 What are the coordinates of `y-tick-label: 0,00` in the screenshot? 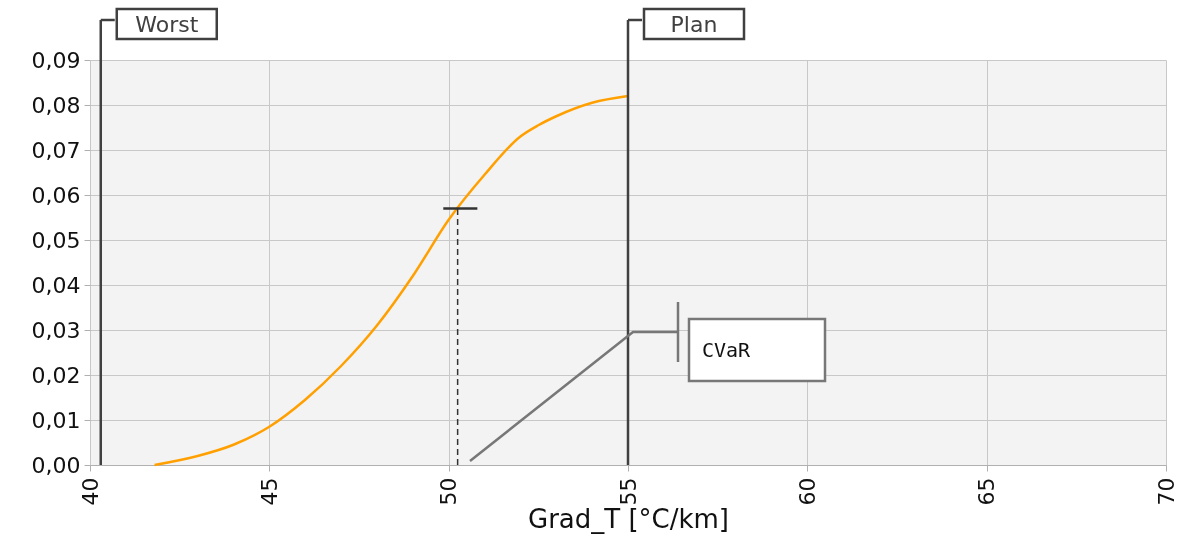 It's located at (56, 465).